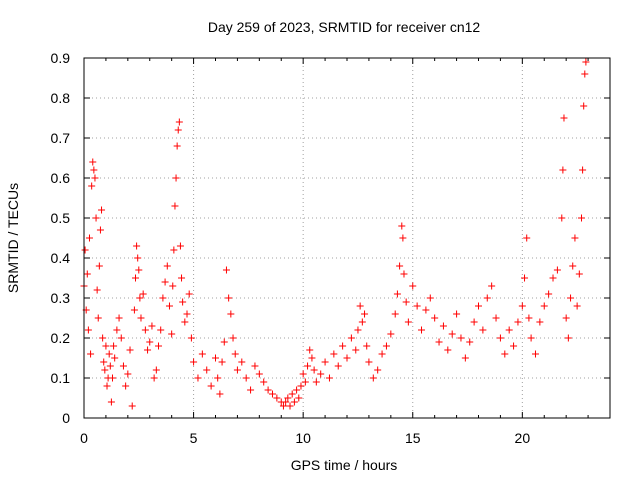 This screenshot has height=480, width=640. Describe the element at coordinates (61, 378) in the screenshot. I see `y-tick-label: 0.1` at that location.